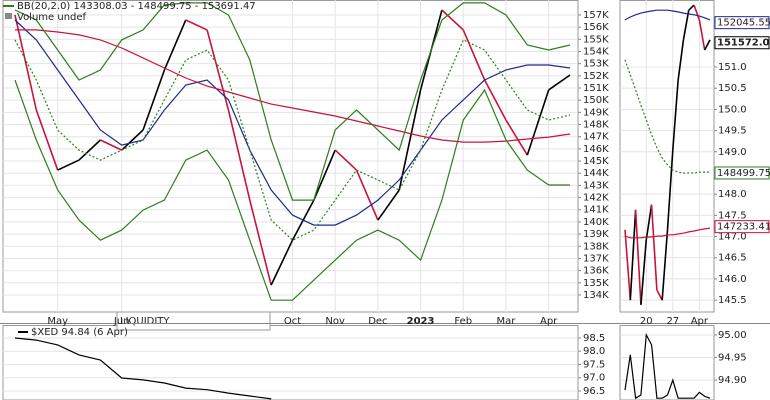 The height and width of the screenshot is (400, 770). Describe the element at coordinates (292, 321) in the screenshot. I see `x-tick-label: Oct` at that location.